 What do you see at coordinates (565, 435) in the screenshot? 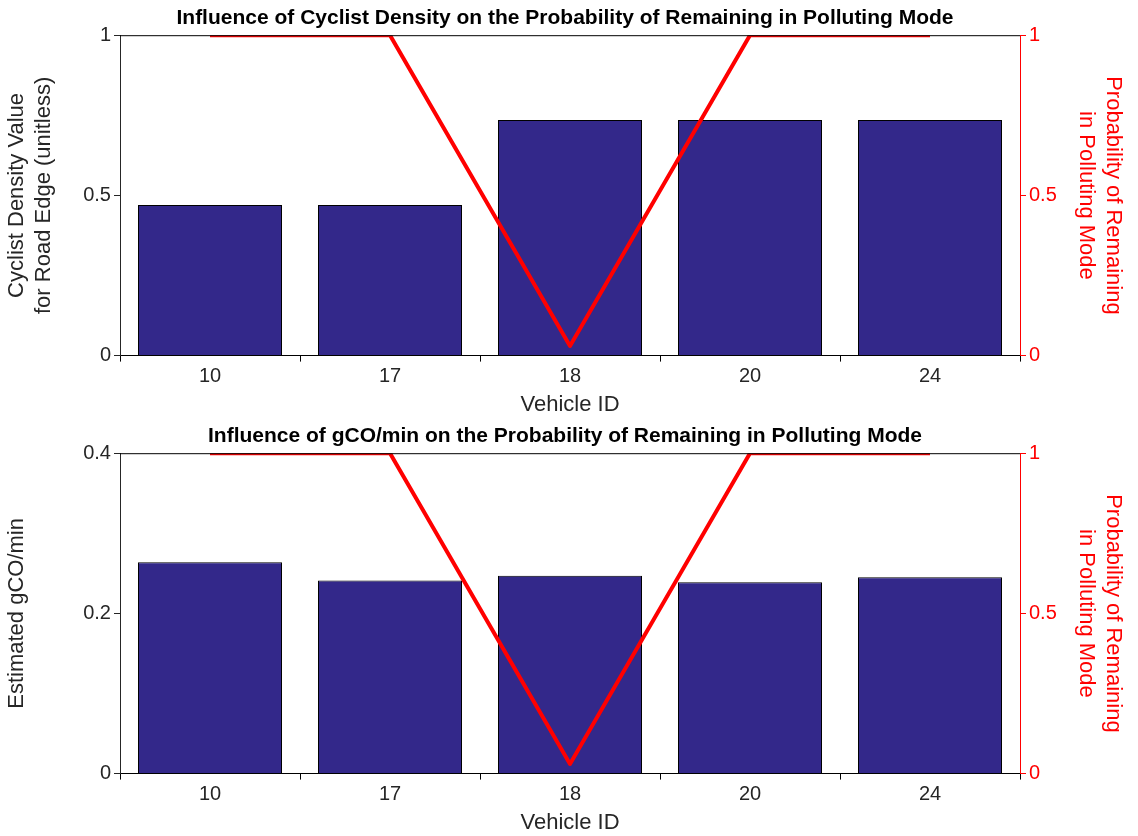
I see `chart-title: Influence of gCO/min on the Probability of Remaining in Polluting Mode` at bounding box center [565, 435].